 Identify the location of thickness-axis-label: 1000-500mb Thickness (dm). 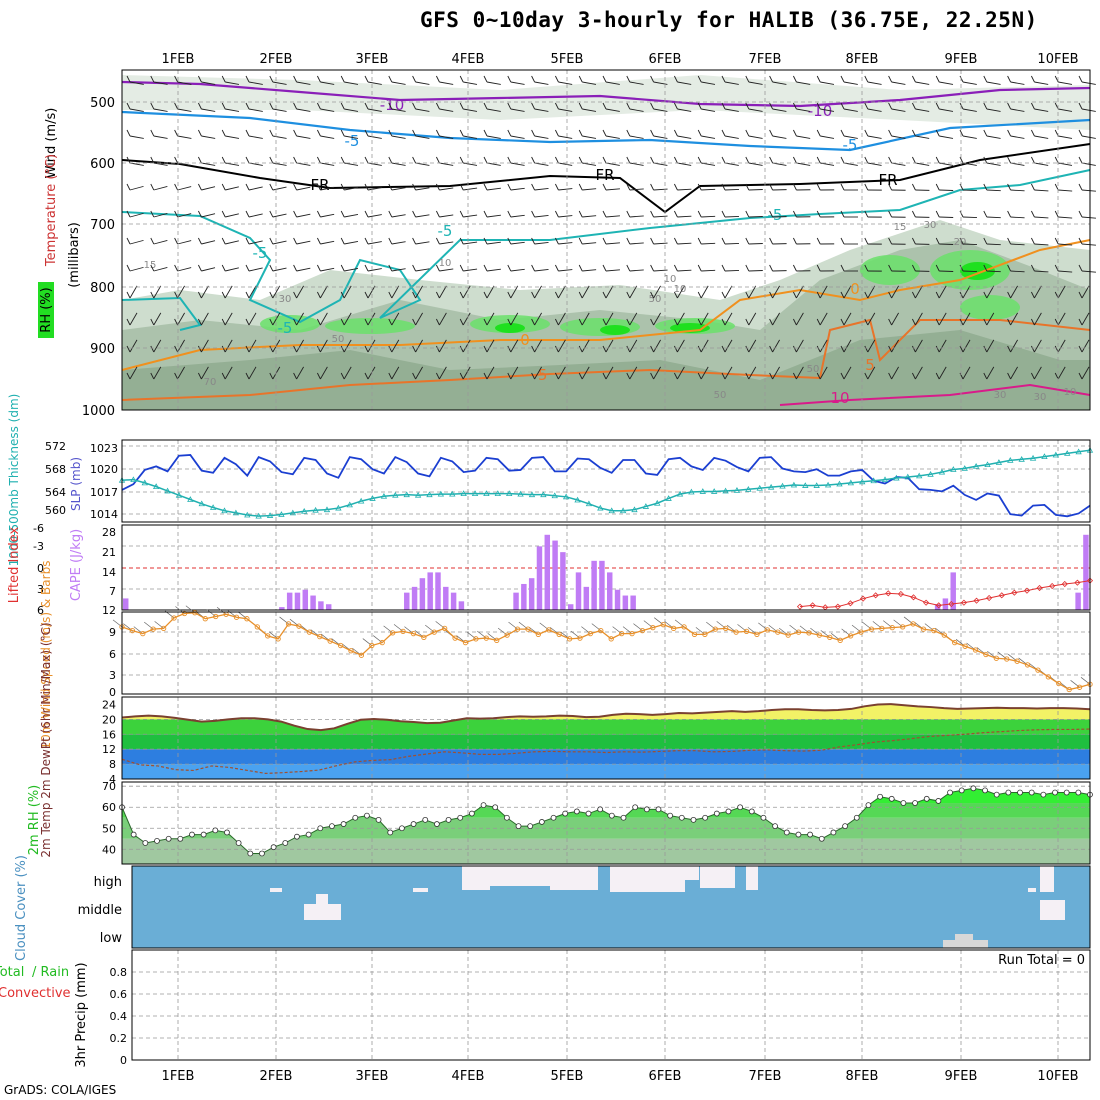
(14, 480).